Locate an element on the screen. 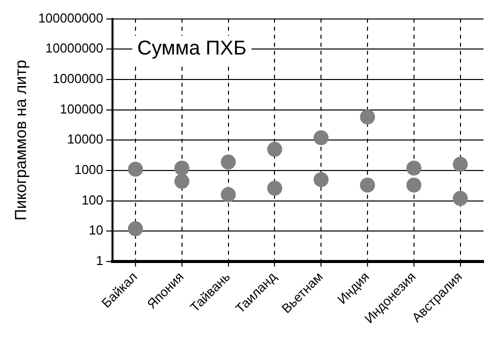 The width and height of the screenshot is (499, 338). y-tick-label: 100000 is located at coordinates (82, 108).